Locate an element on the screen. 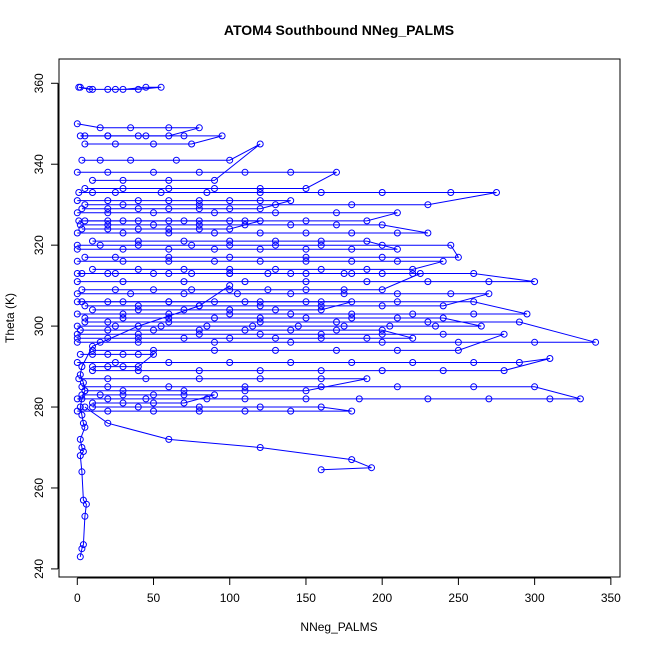 The width and height of the screenshot is (650, 650). y-axis: 240 260 280 300 320 340 360 is located at coordinates (45, 326).